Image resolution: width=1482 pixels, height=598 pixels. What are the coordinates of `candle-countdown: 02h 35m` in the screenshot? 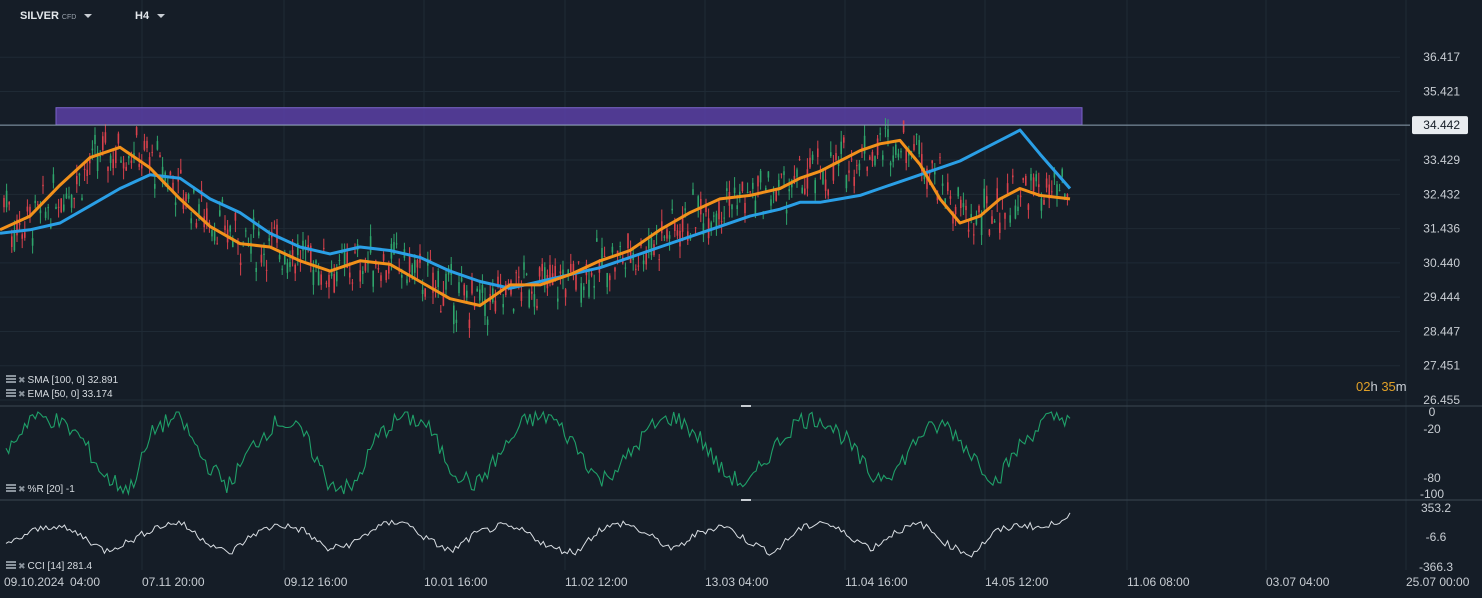 It's located at (1381, 386).